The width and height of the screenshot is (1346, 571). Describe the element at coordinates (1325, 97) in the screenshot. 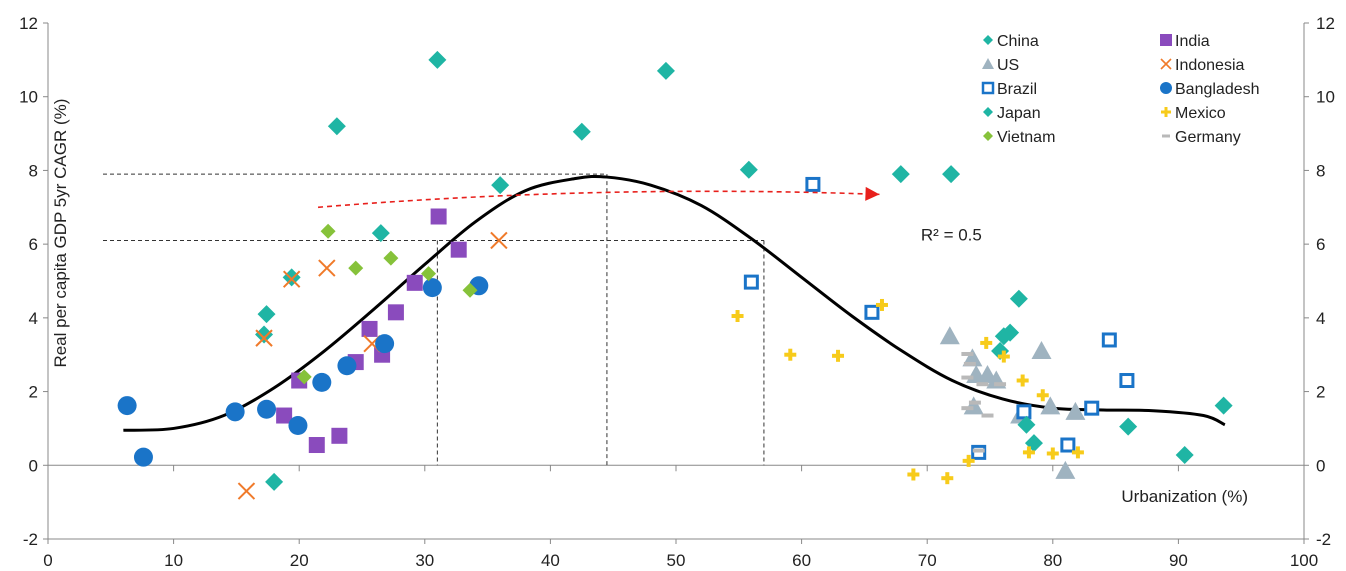

I see `y2-tick-label: 10` at that location.